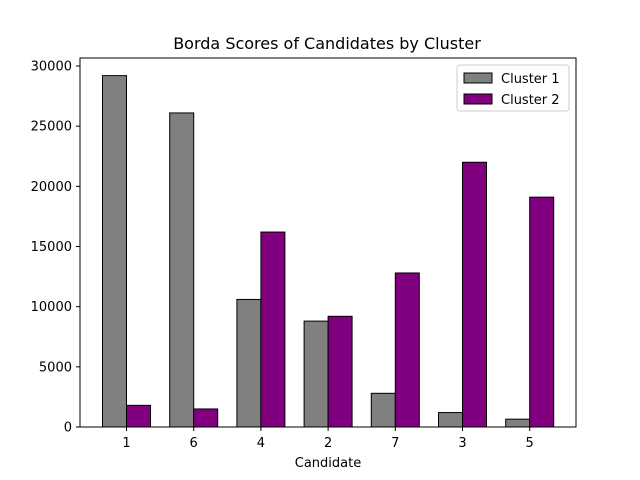 Image resolution: width=640 pixels, height=480 pixels. What do you see at coordinates (327, 43) in the screenshot?
I see `chart-title: Borda Scores of Candidates by Cluster` at bounding box center [327, 43].